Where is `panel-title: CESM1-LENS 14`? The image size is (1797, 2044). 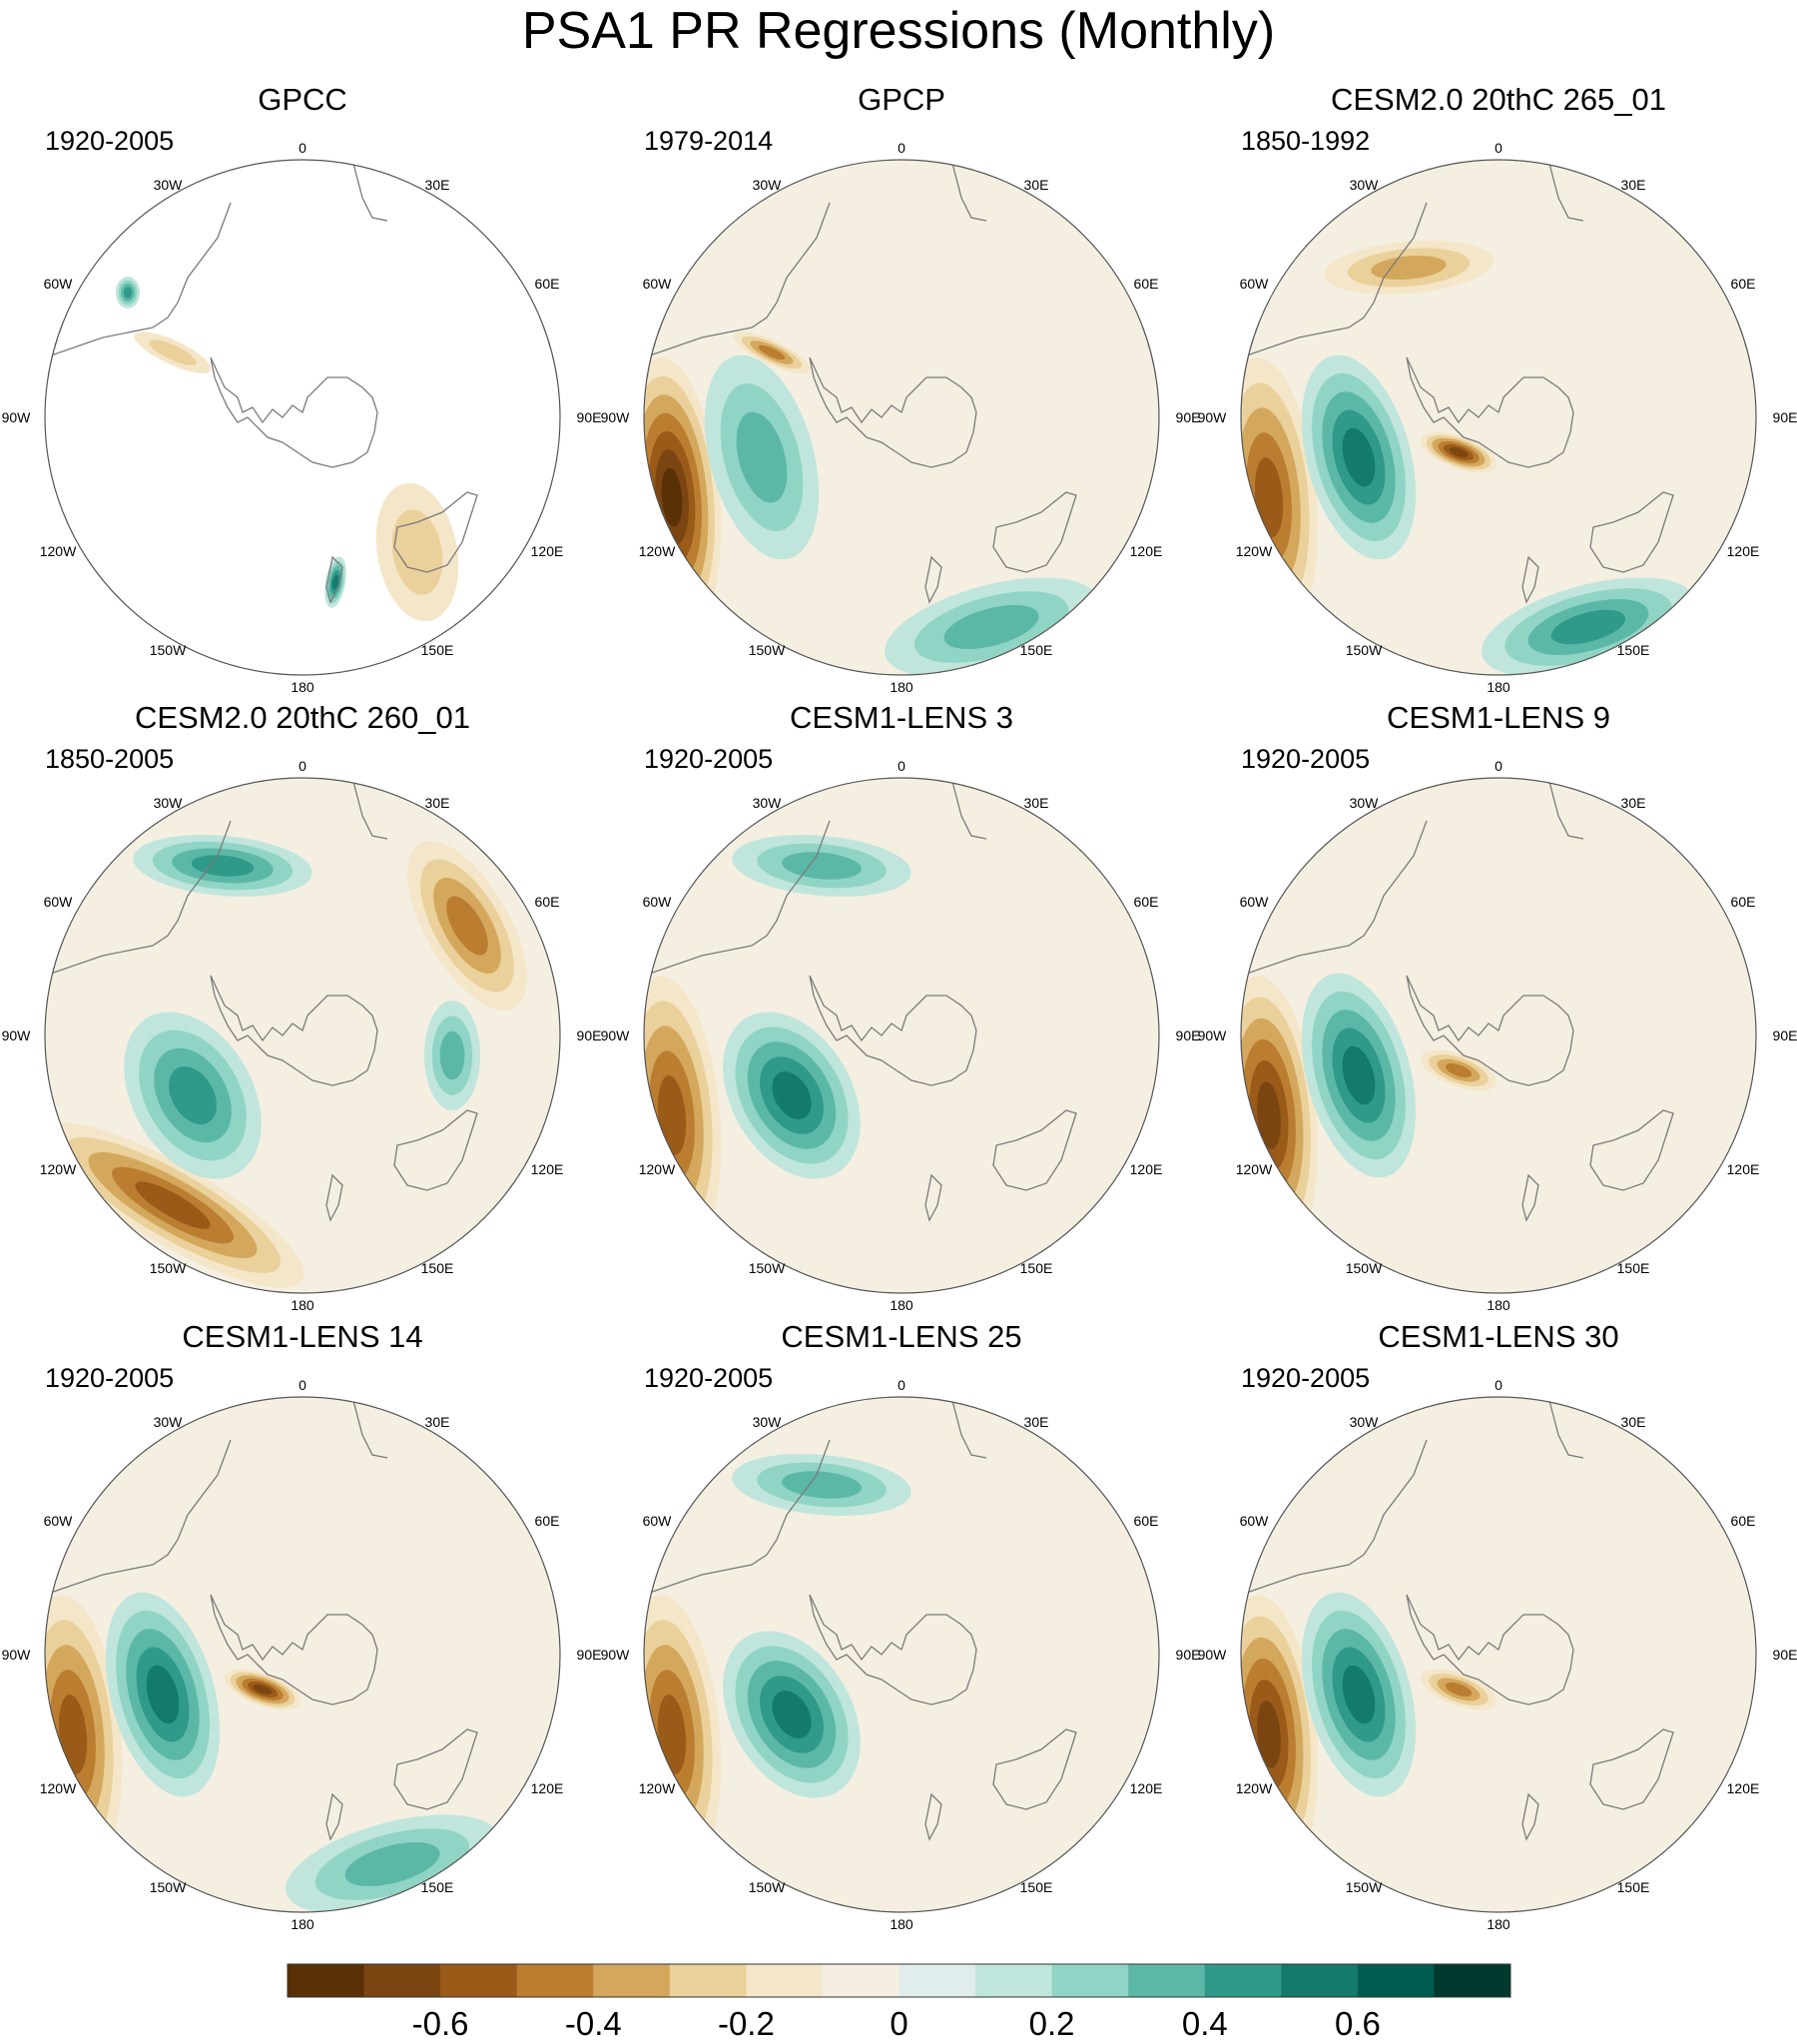
panel-title: CESM1-LENS 14 is located at coordinates (302, 1336).